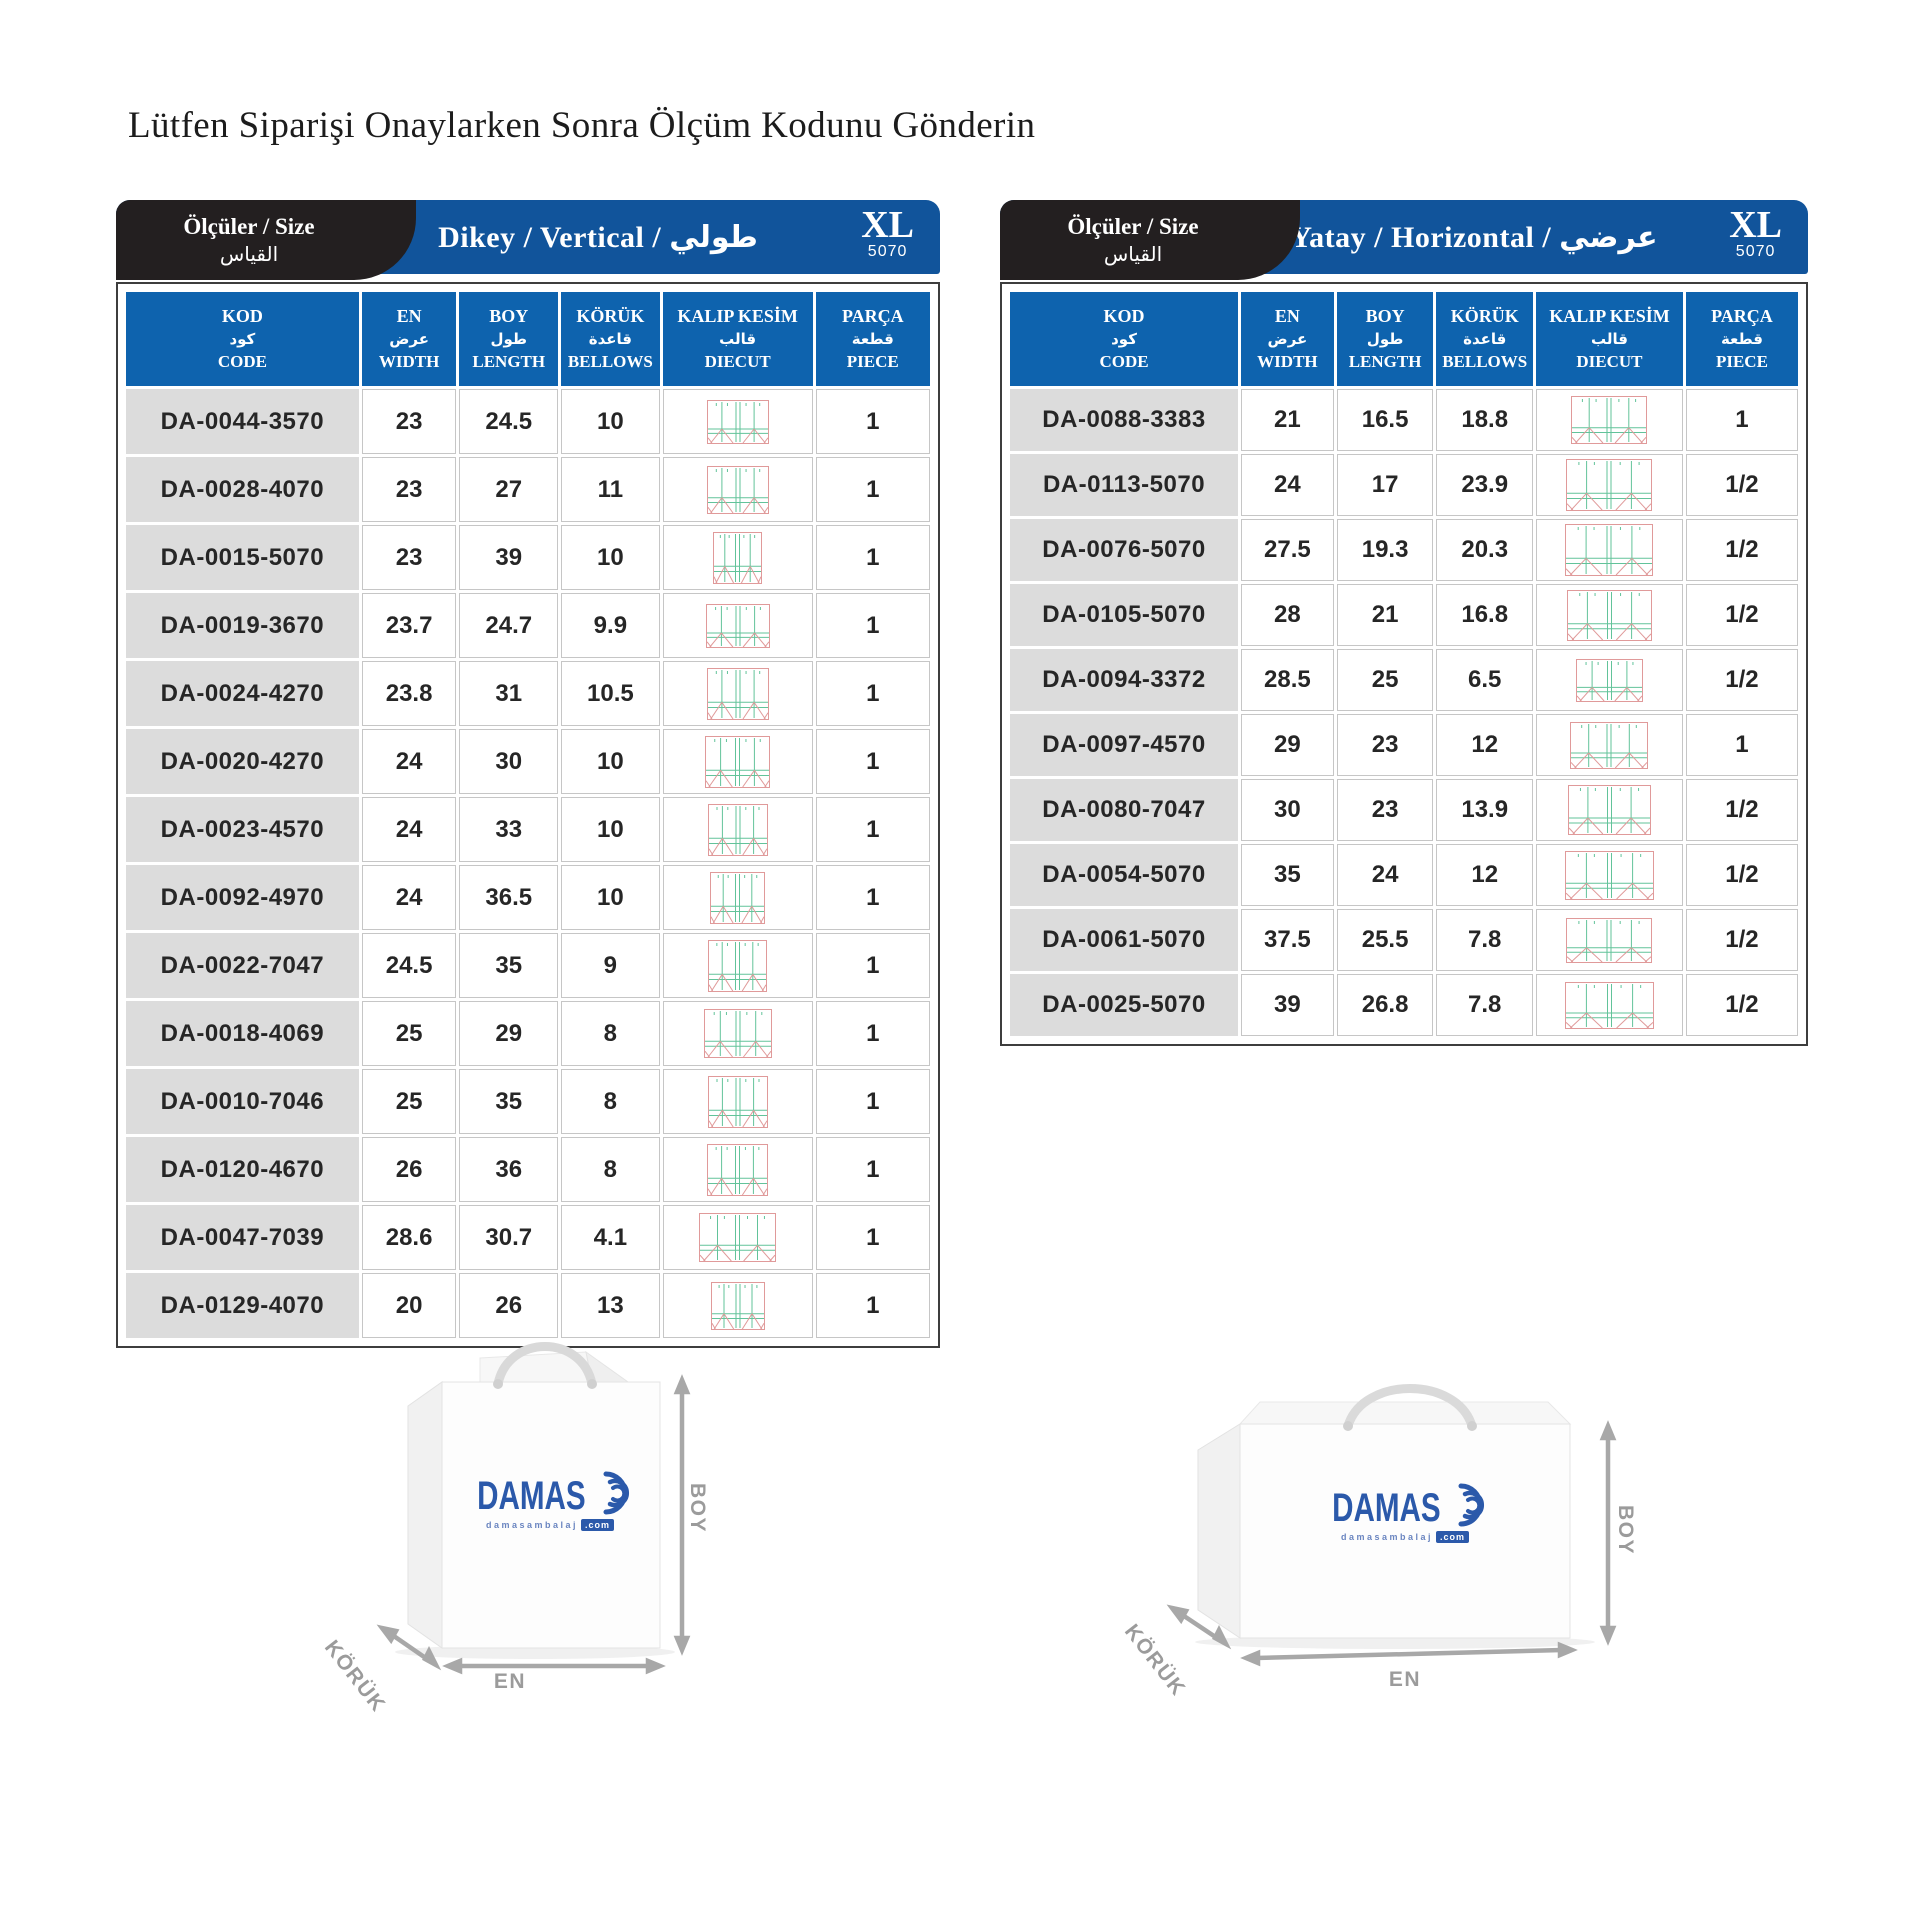  I want to click on table-row: DA-0020-4270 24 30 10 1, so click(528, 761).